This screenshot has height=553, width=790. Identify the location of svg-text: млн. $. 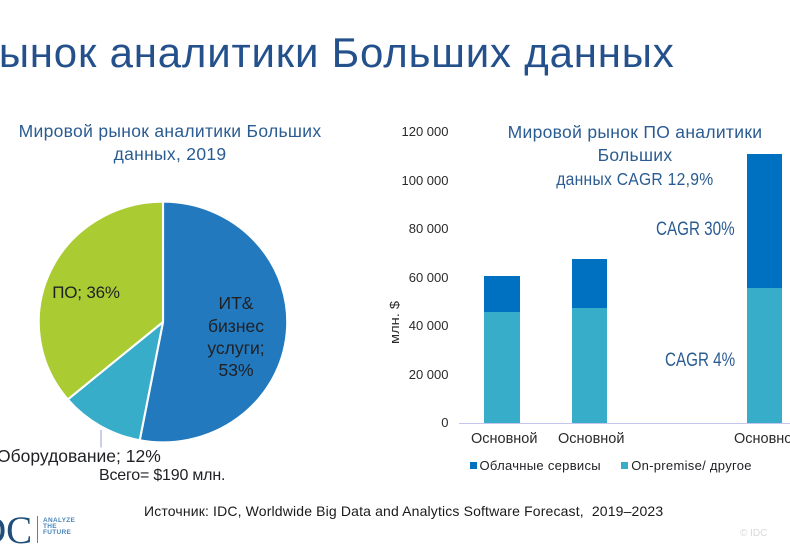
(394, 322).